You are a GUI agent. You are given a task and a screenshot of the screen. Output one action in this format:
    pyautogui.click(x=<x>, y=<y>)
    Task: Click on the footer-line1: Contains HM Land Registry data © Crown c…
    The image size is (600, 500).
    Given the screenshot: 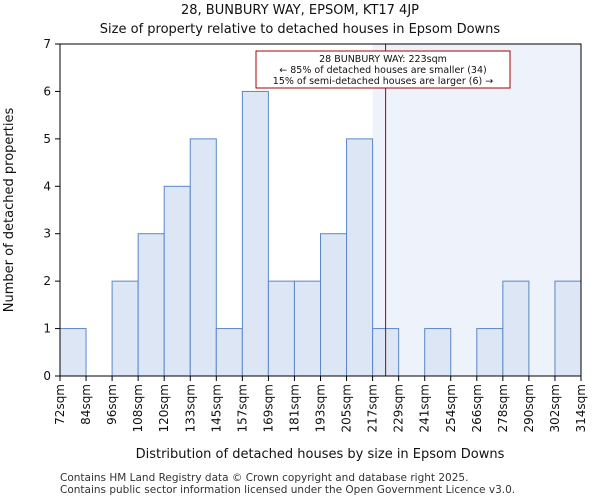 What is the action you would take?
    pyautogui.click(x=264, y=478)
    